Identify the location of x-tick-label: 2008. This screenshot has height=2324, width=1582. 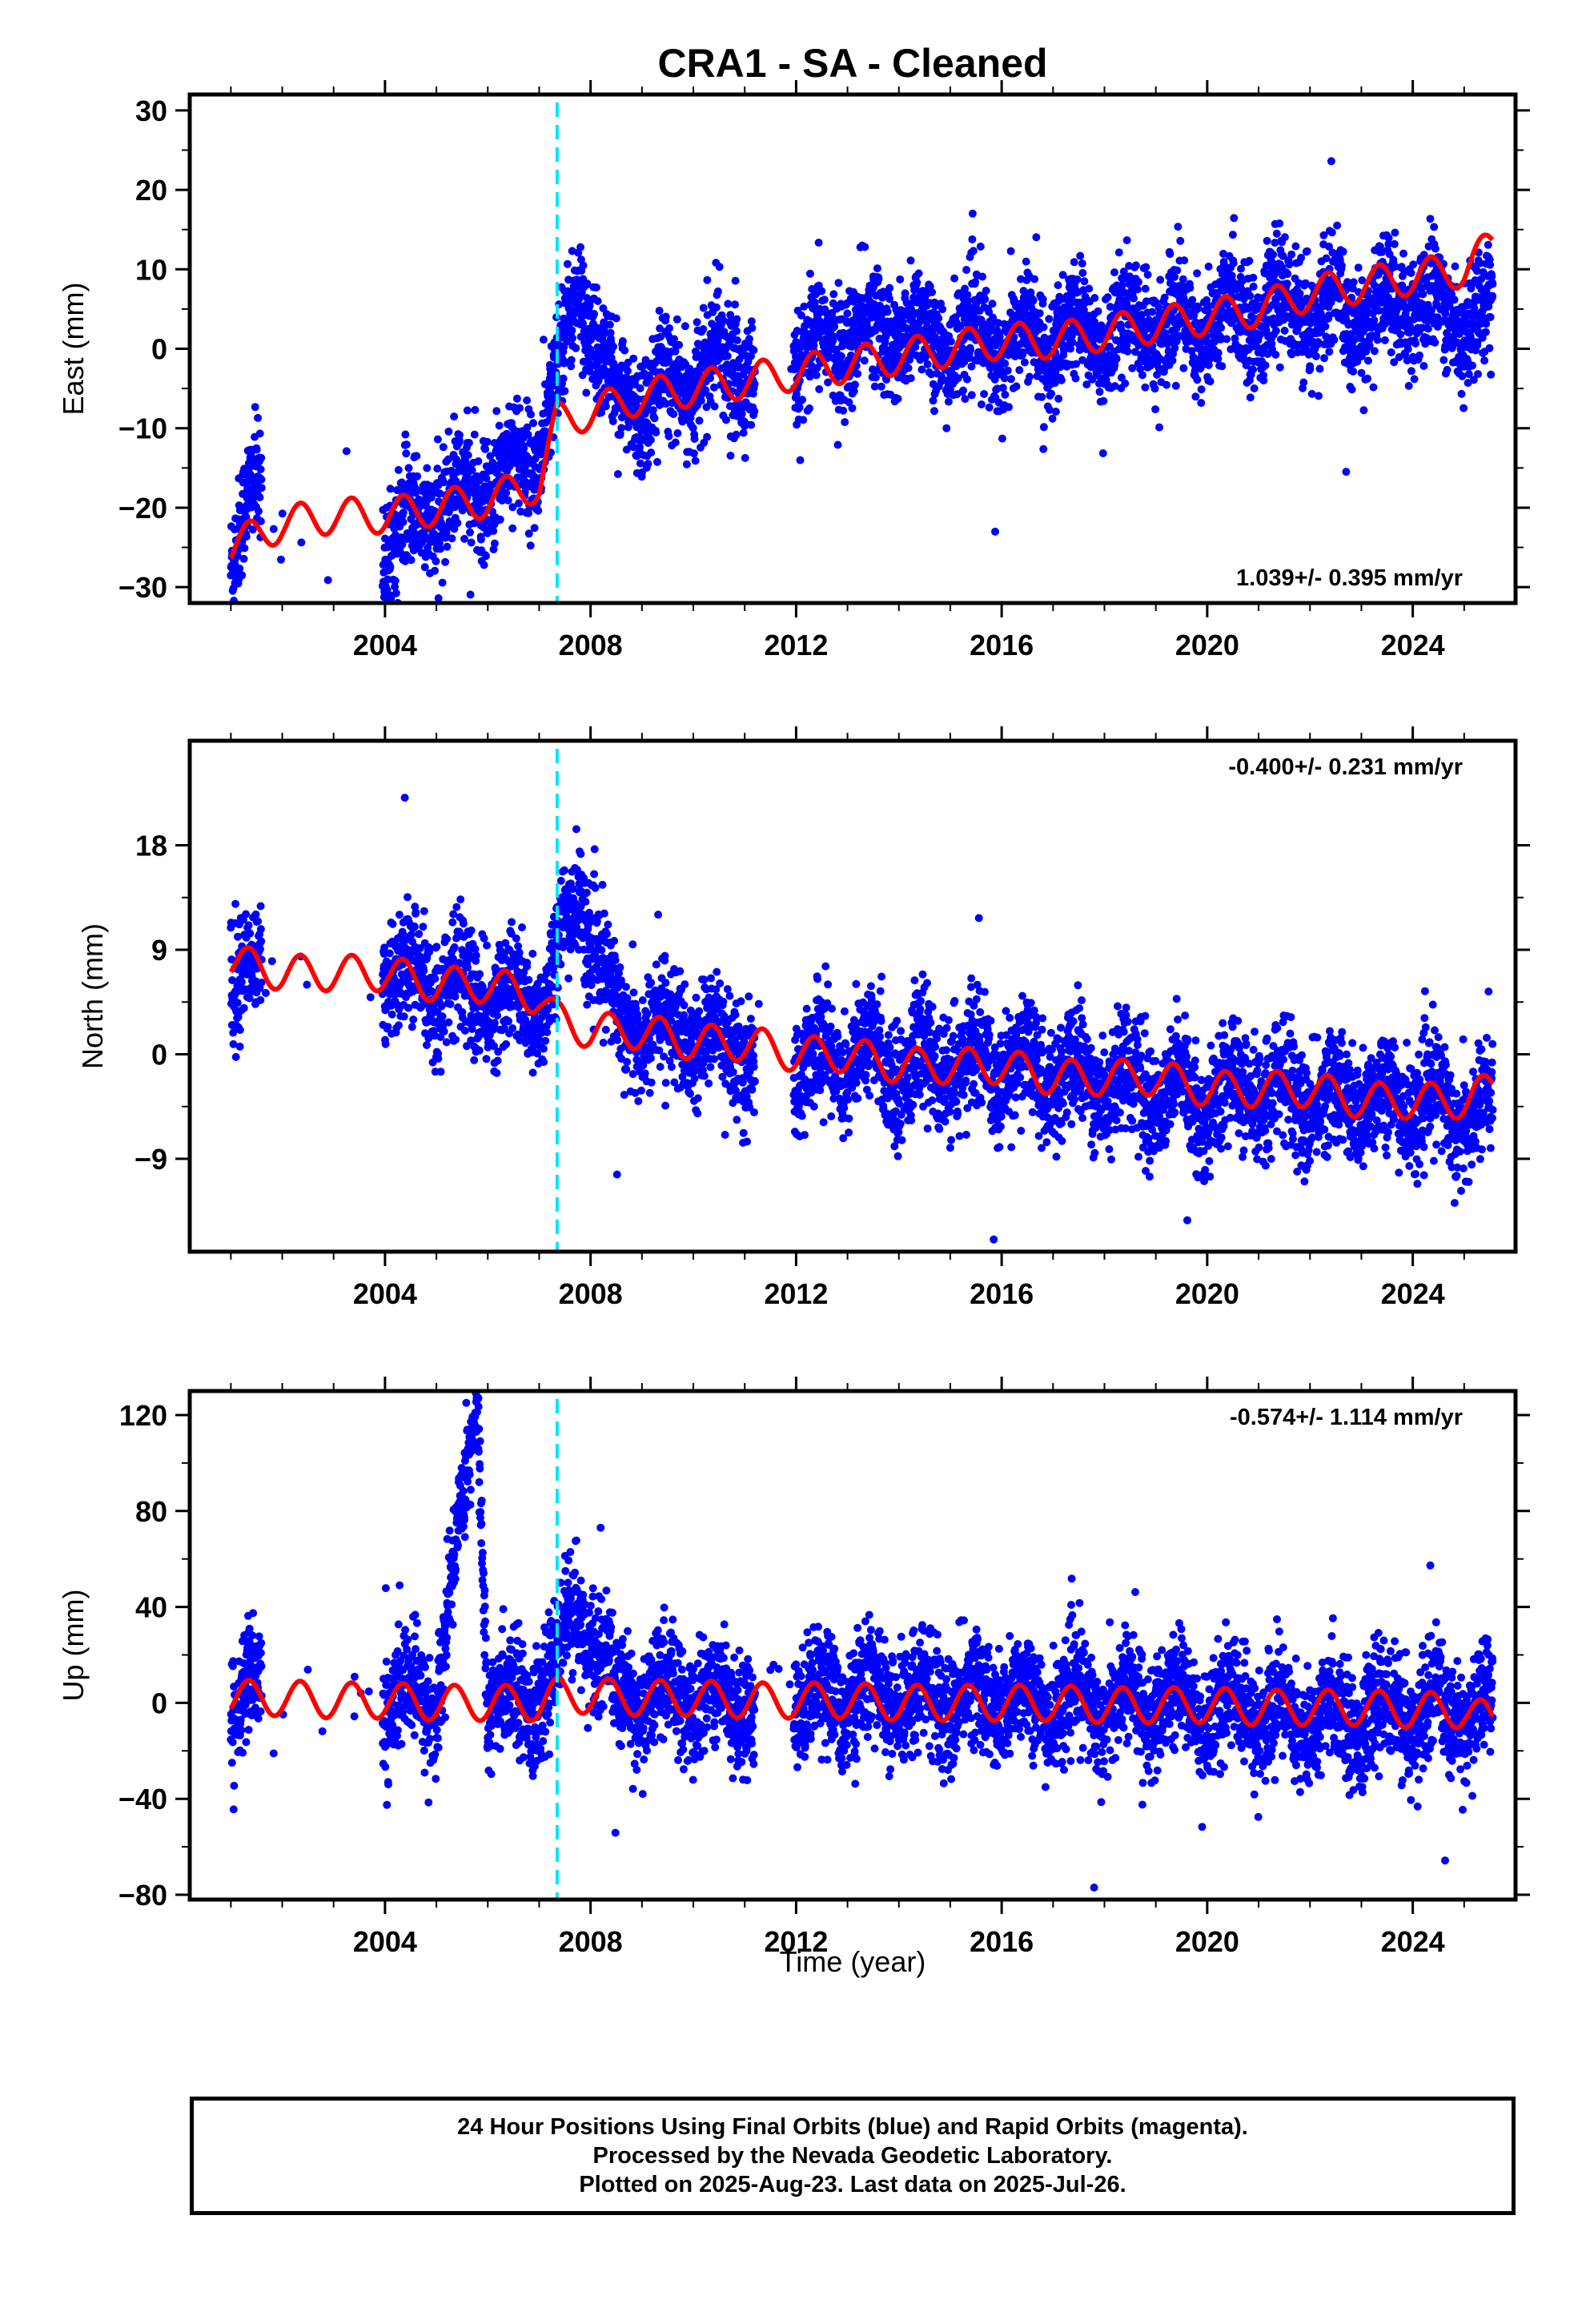
(591, 645).